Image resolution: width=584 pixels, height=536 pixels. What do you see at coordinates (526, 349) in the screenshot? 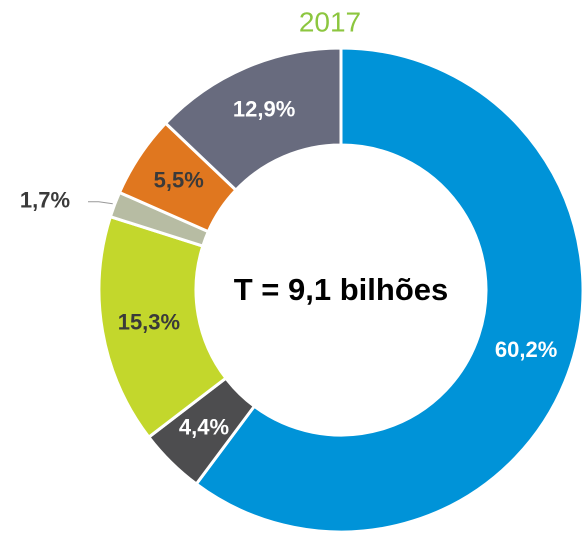
I see `data-label: 60,2%` at bounding box center [526, 349].